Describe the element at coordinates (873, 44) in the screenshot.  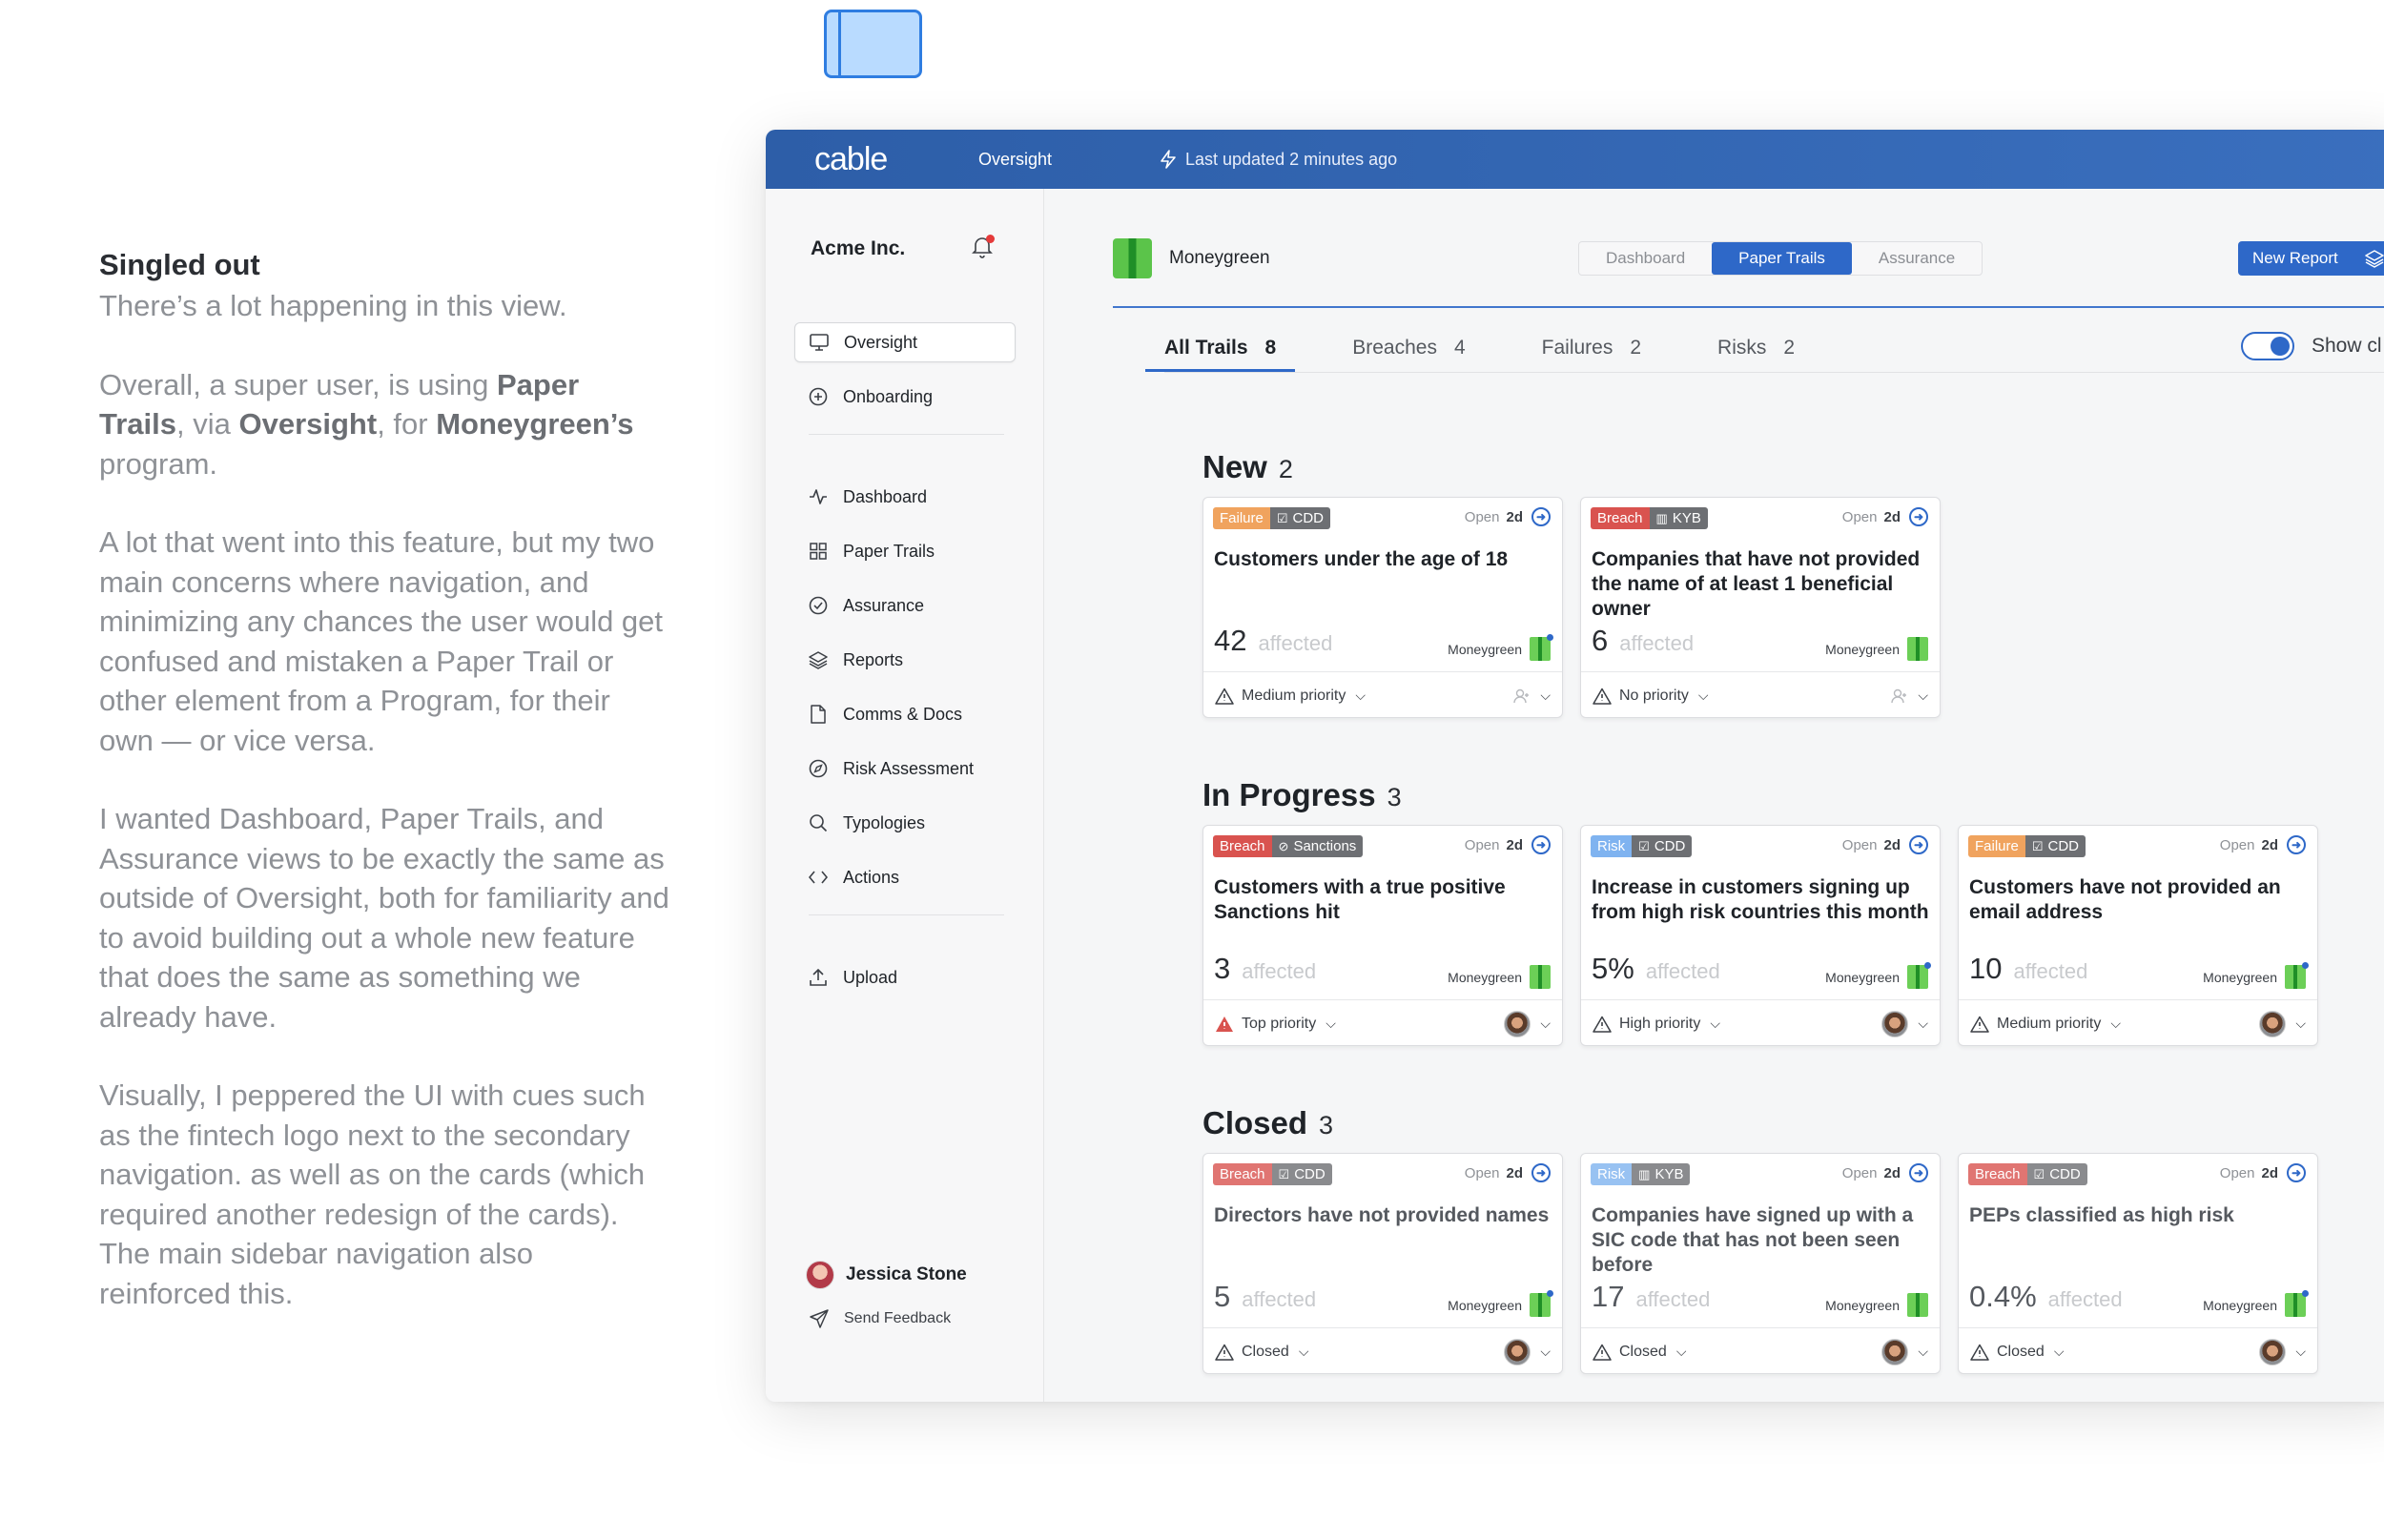
I see `sidebar-panel-icon` at that location.